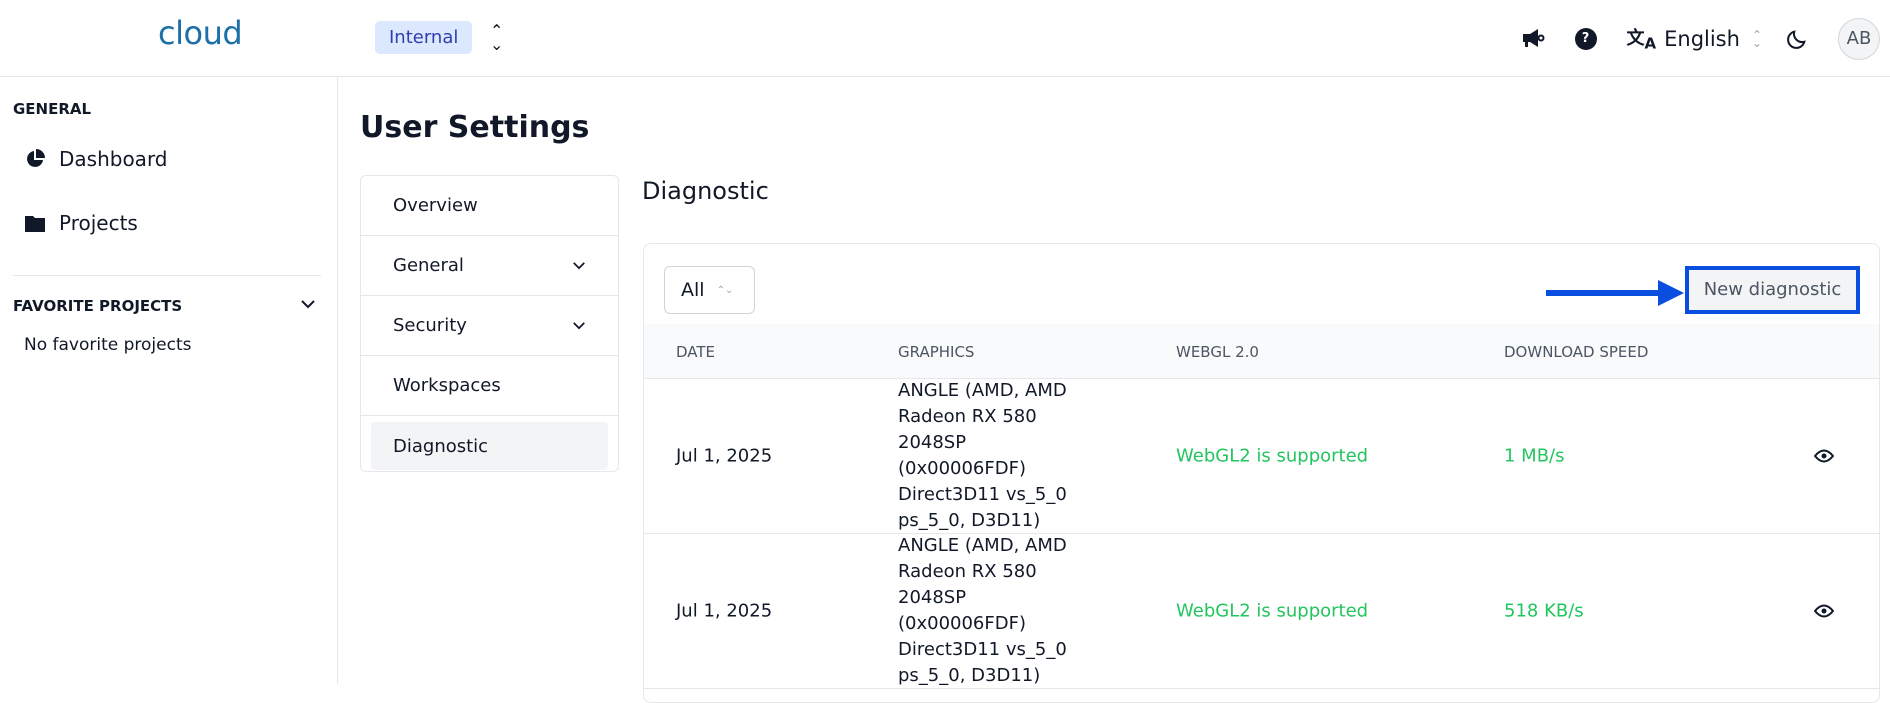  I want to click on help-icon: ?, so click(1585, 38).